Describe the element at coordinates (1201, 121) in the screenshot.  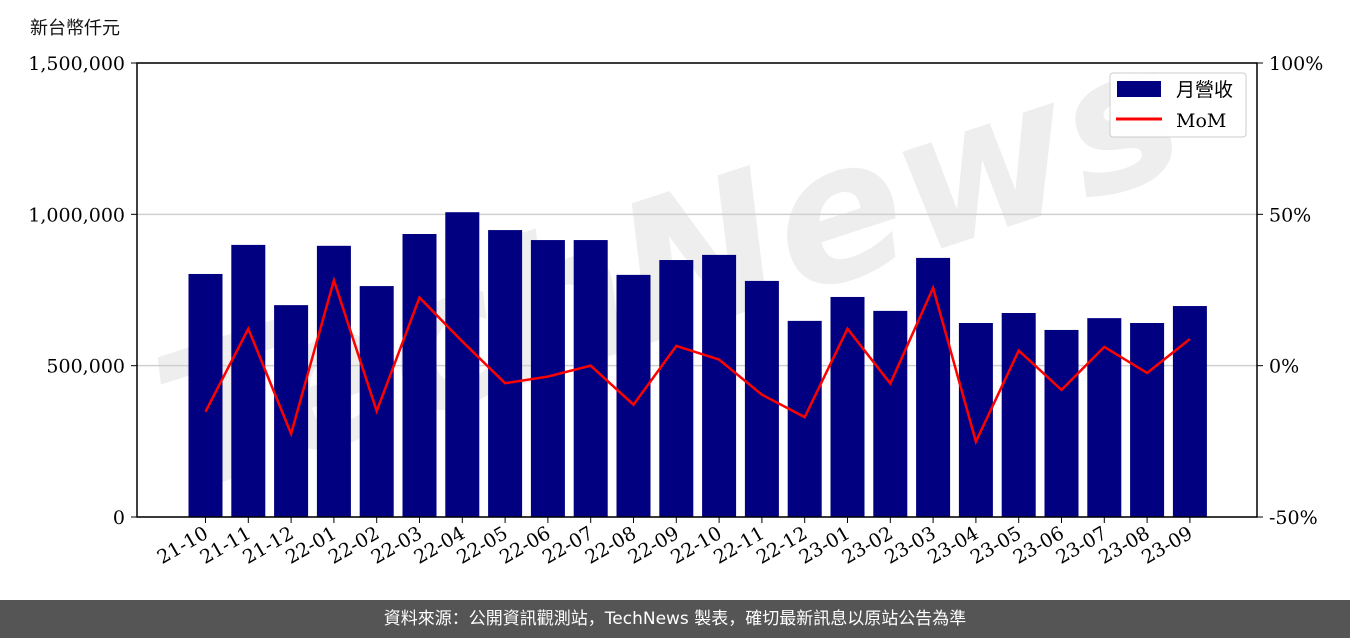
I see `legend-label-mom: MoM` at that location.